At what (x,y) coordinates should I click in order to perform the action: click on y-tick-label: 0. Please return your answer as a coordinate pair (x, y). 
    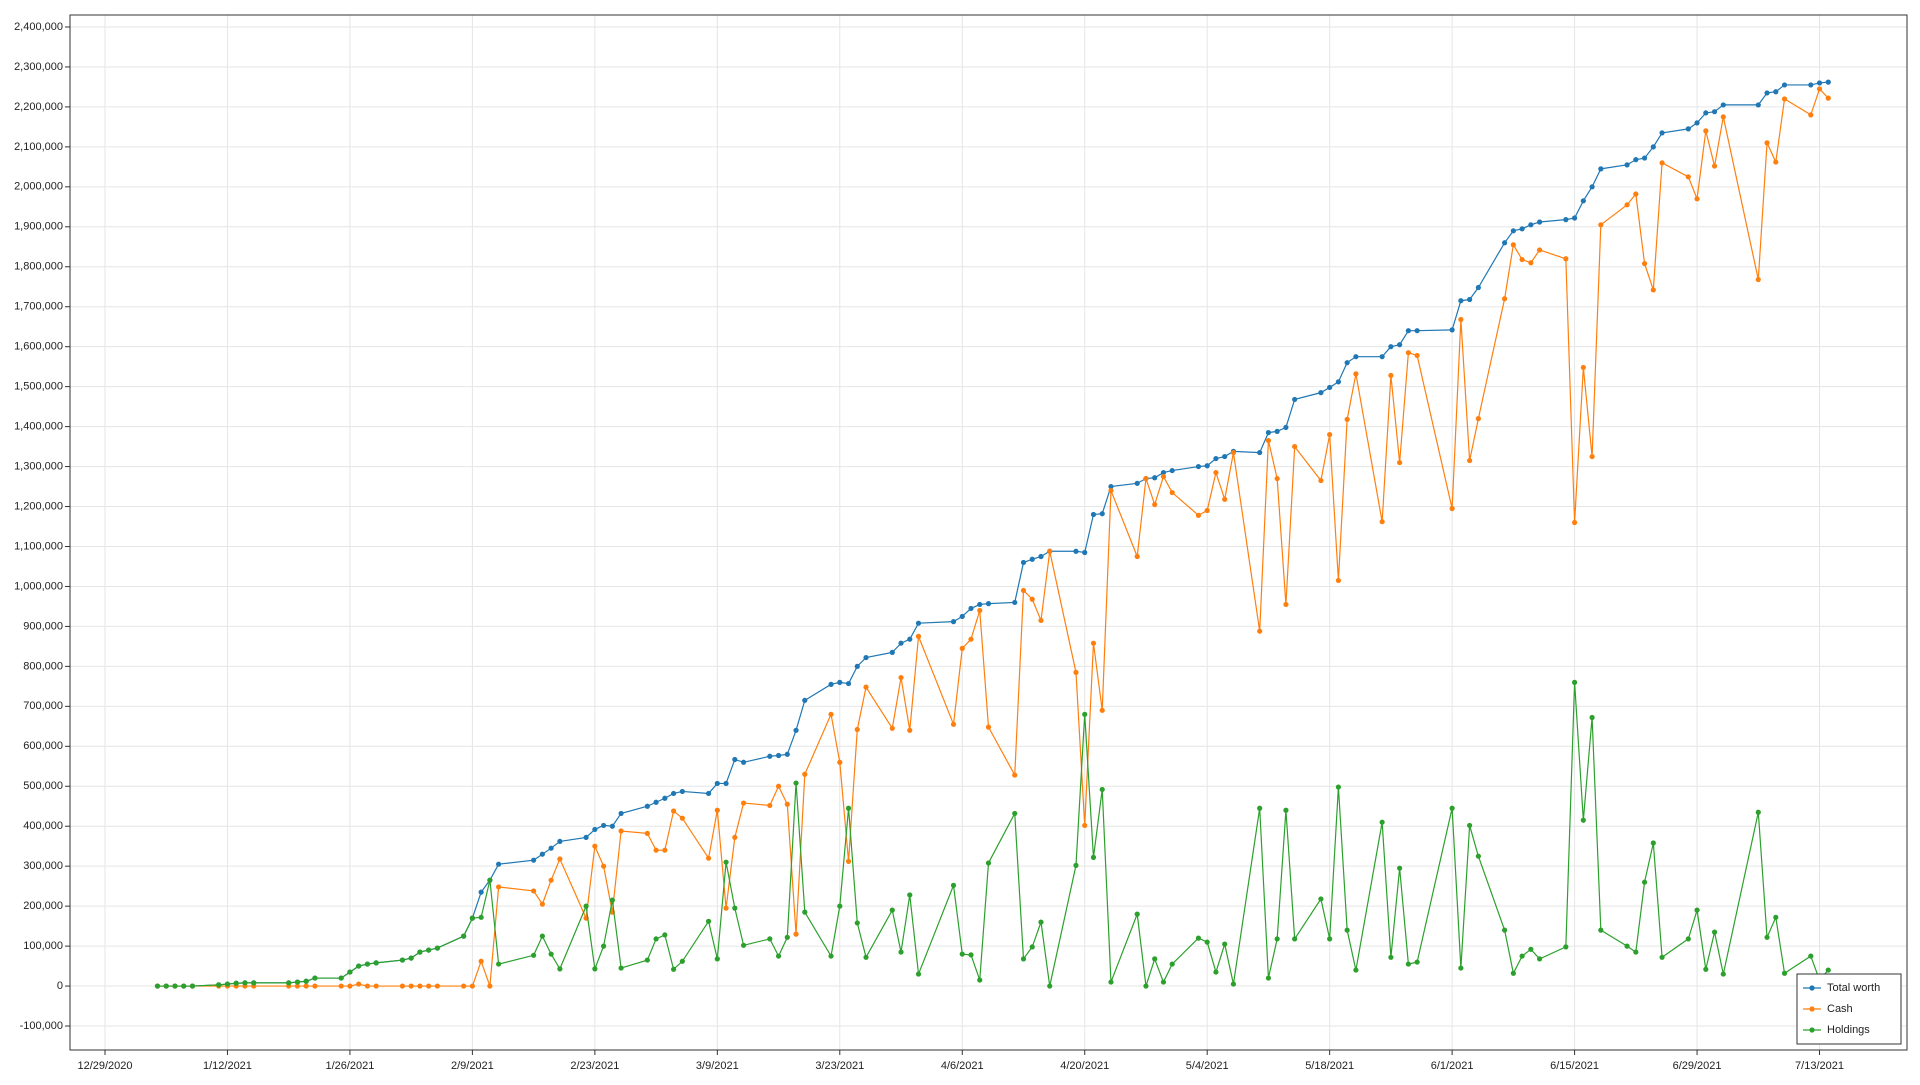
    Looking at the image, I should click on (60, 986).